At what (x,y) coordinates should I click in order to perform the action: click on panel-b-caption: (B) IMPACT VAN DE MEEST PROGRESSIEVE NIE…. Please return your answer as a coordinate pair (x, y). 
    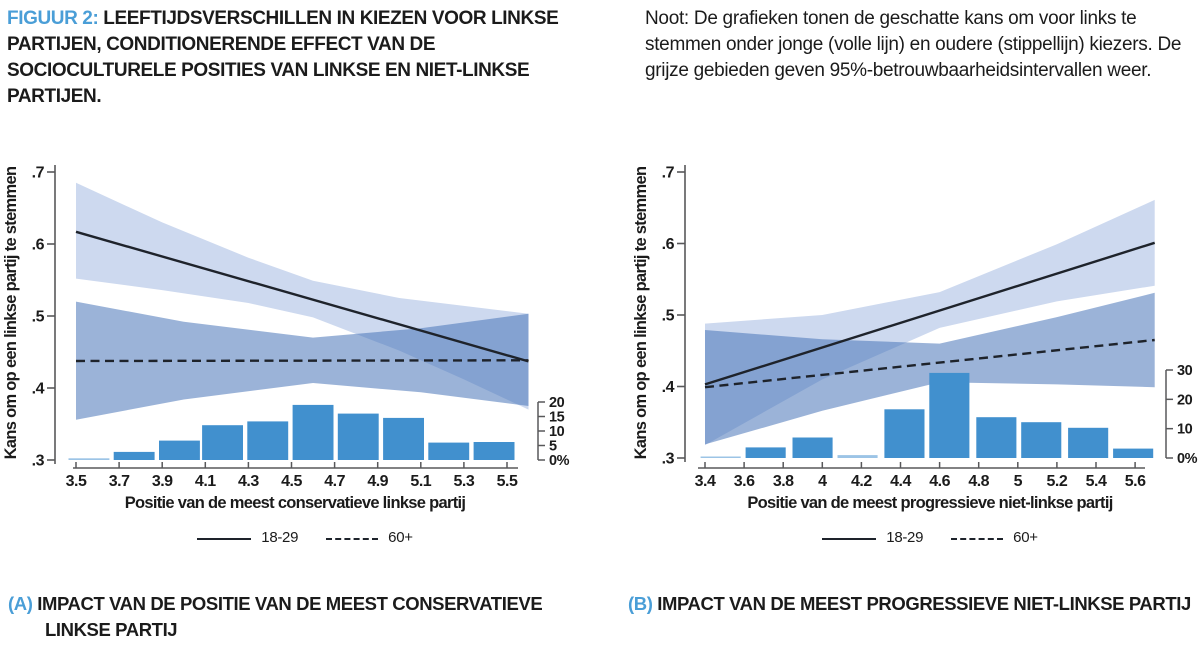
    Looking at the image, I should click on (914, 604).